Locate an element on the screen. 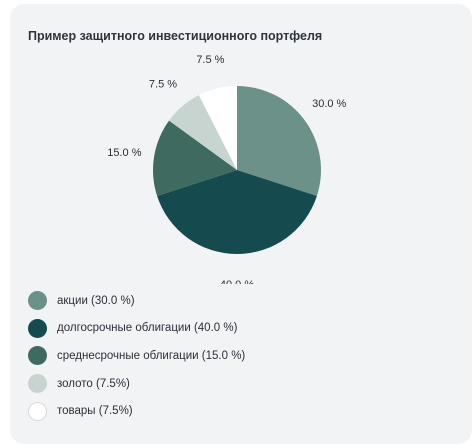  legend-item-3: золото (7.5%) is located at coordinates (136, 384).